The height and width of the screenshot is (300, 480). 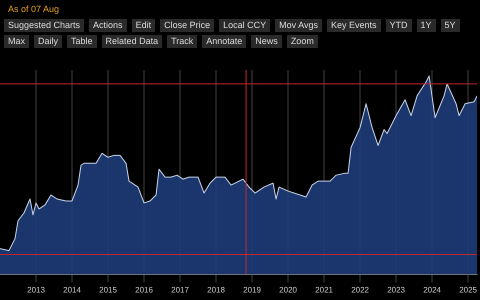 I want to click on x-tick-label: 2025, so click(x=468, y=289).